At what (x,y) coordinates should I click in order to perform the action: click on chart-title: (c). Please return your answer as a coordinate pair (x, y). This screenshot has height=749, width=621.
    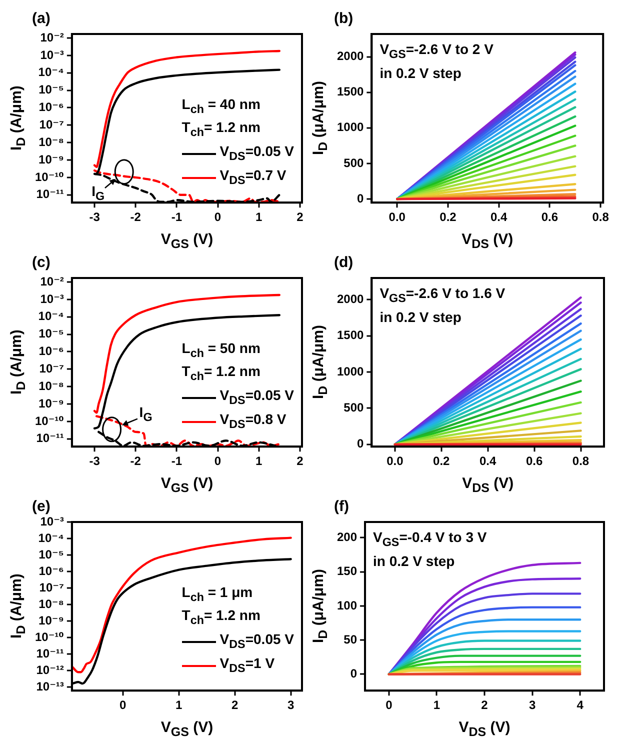
    Looking at the image, I should click on (41, 263).